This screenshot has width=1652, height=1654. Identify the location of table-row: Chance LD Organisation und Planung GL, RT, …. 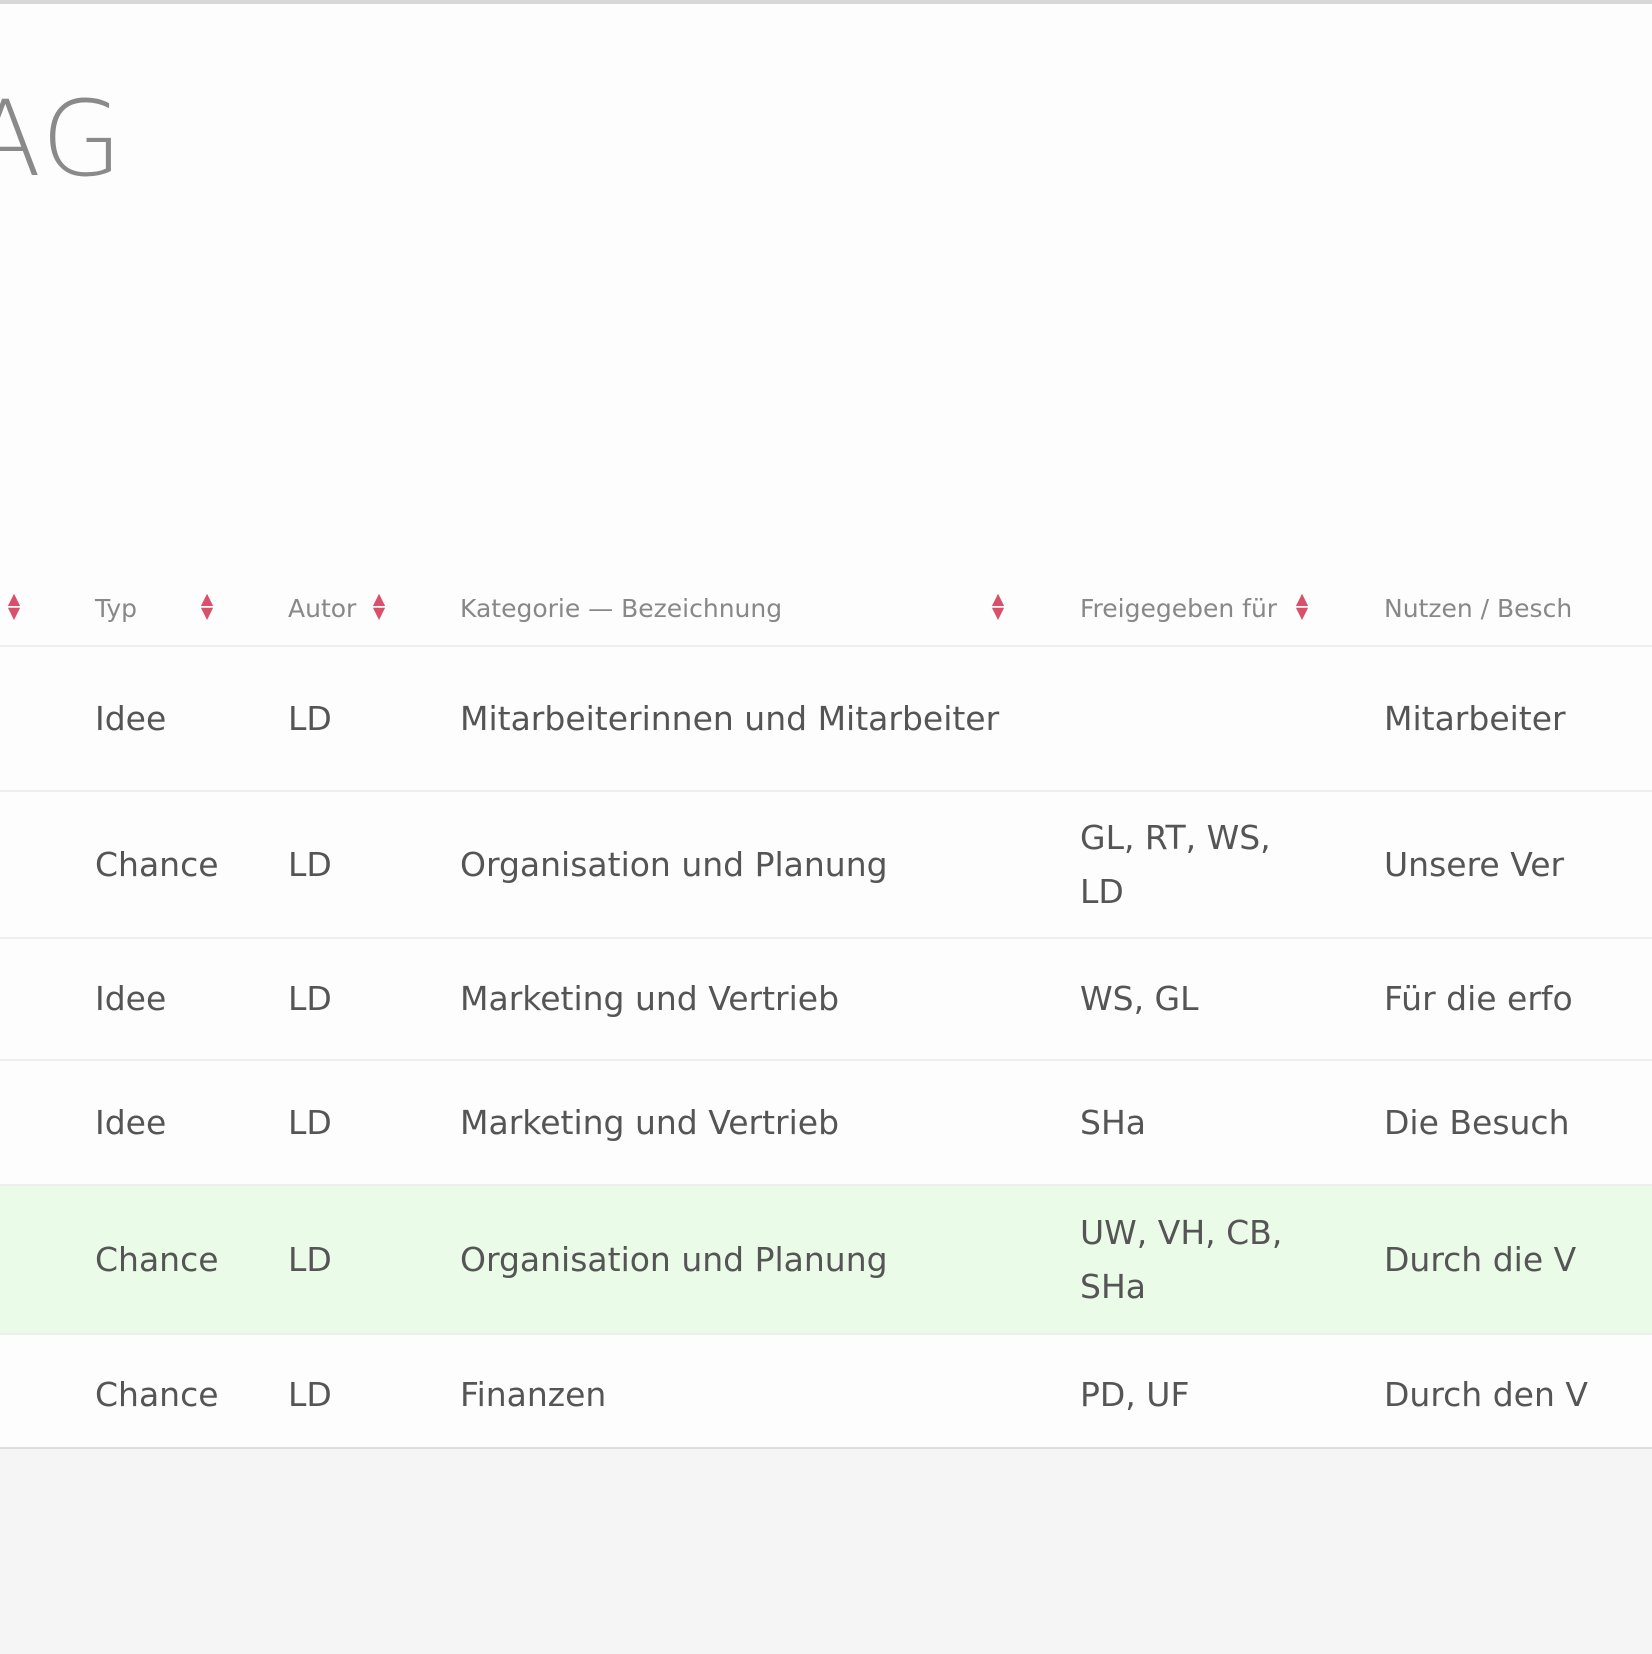
(826, 865).